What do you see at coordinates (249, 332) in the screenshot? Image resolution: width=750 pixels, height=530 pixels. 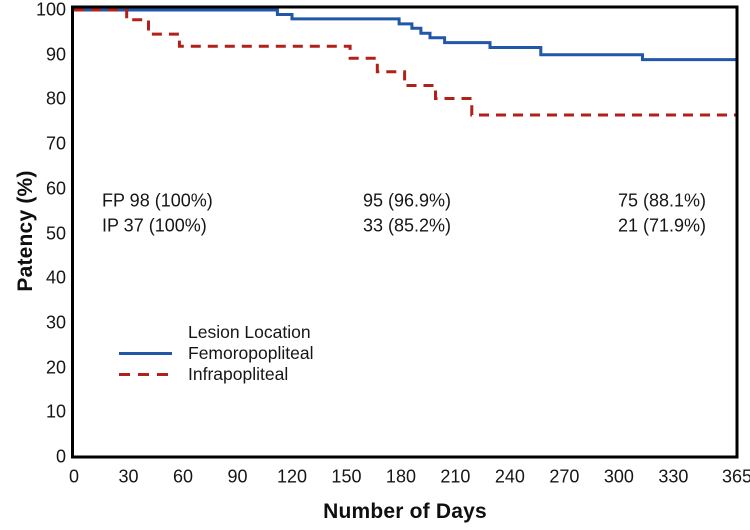 I see `legend-title: Lesion Location` at bounding box center [249, 332].